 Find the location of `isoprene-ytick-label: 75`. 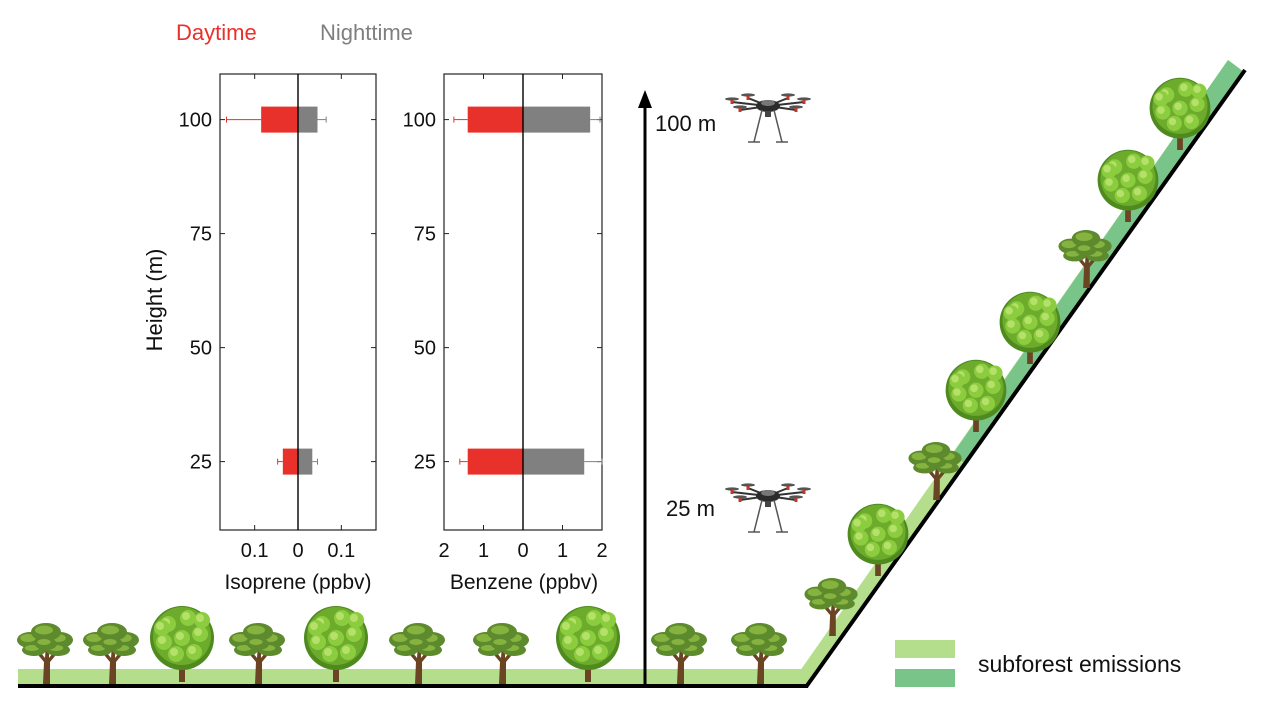

isoprene-ytick-label: 75 is located at coordinates (201, 235).